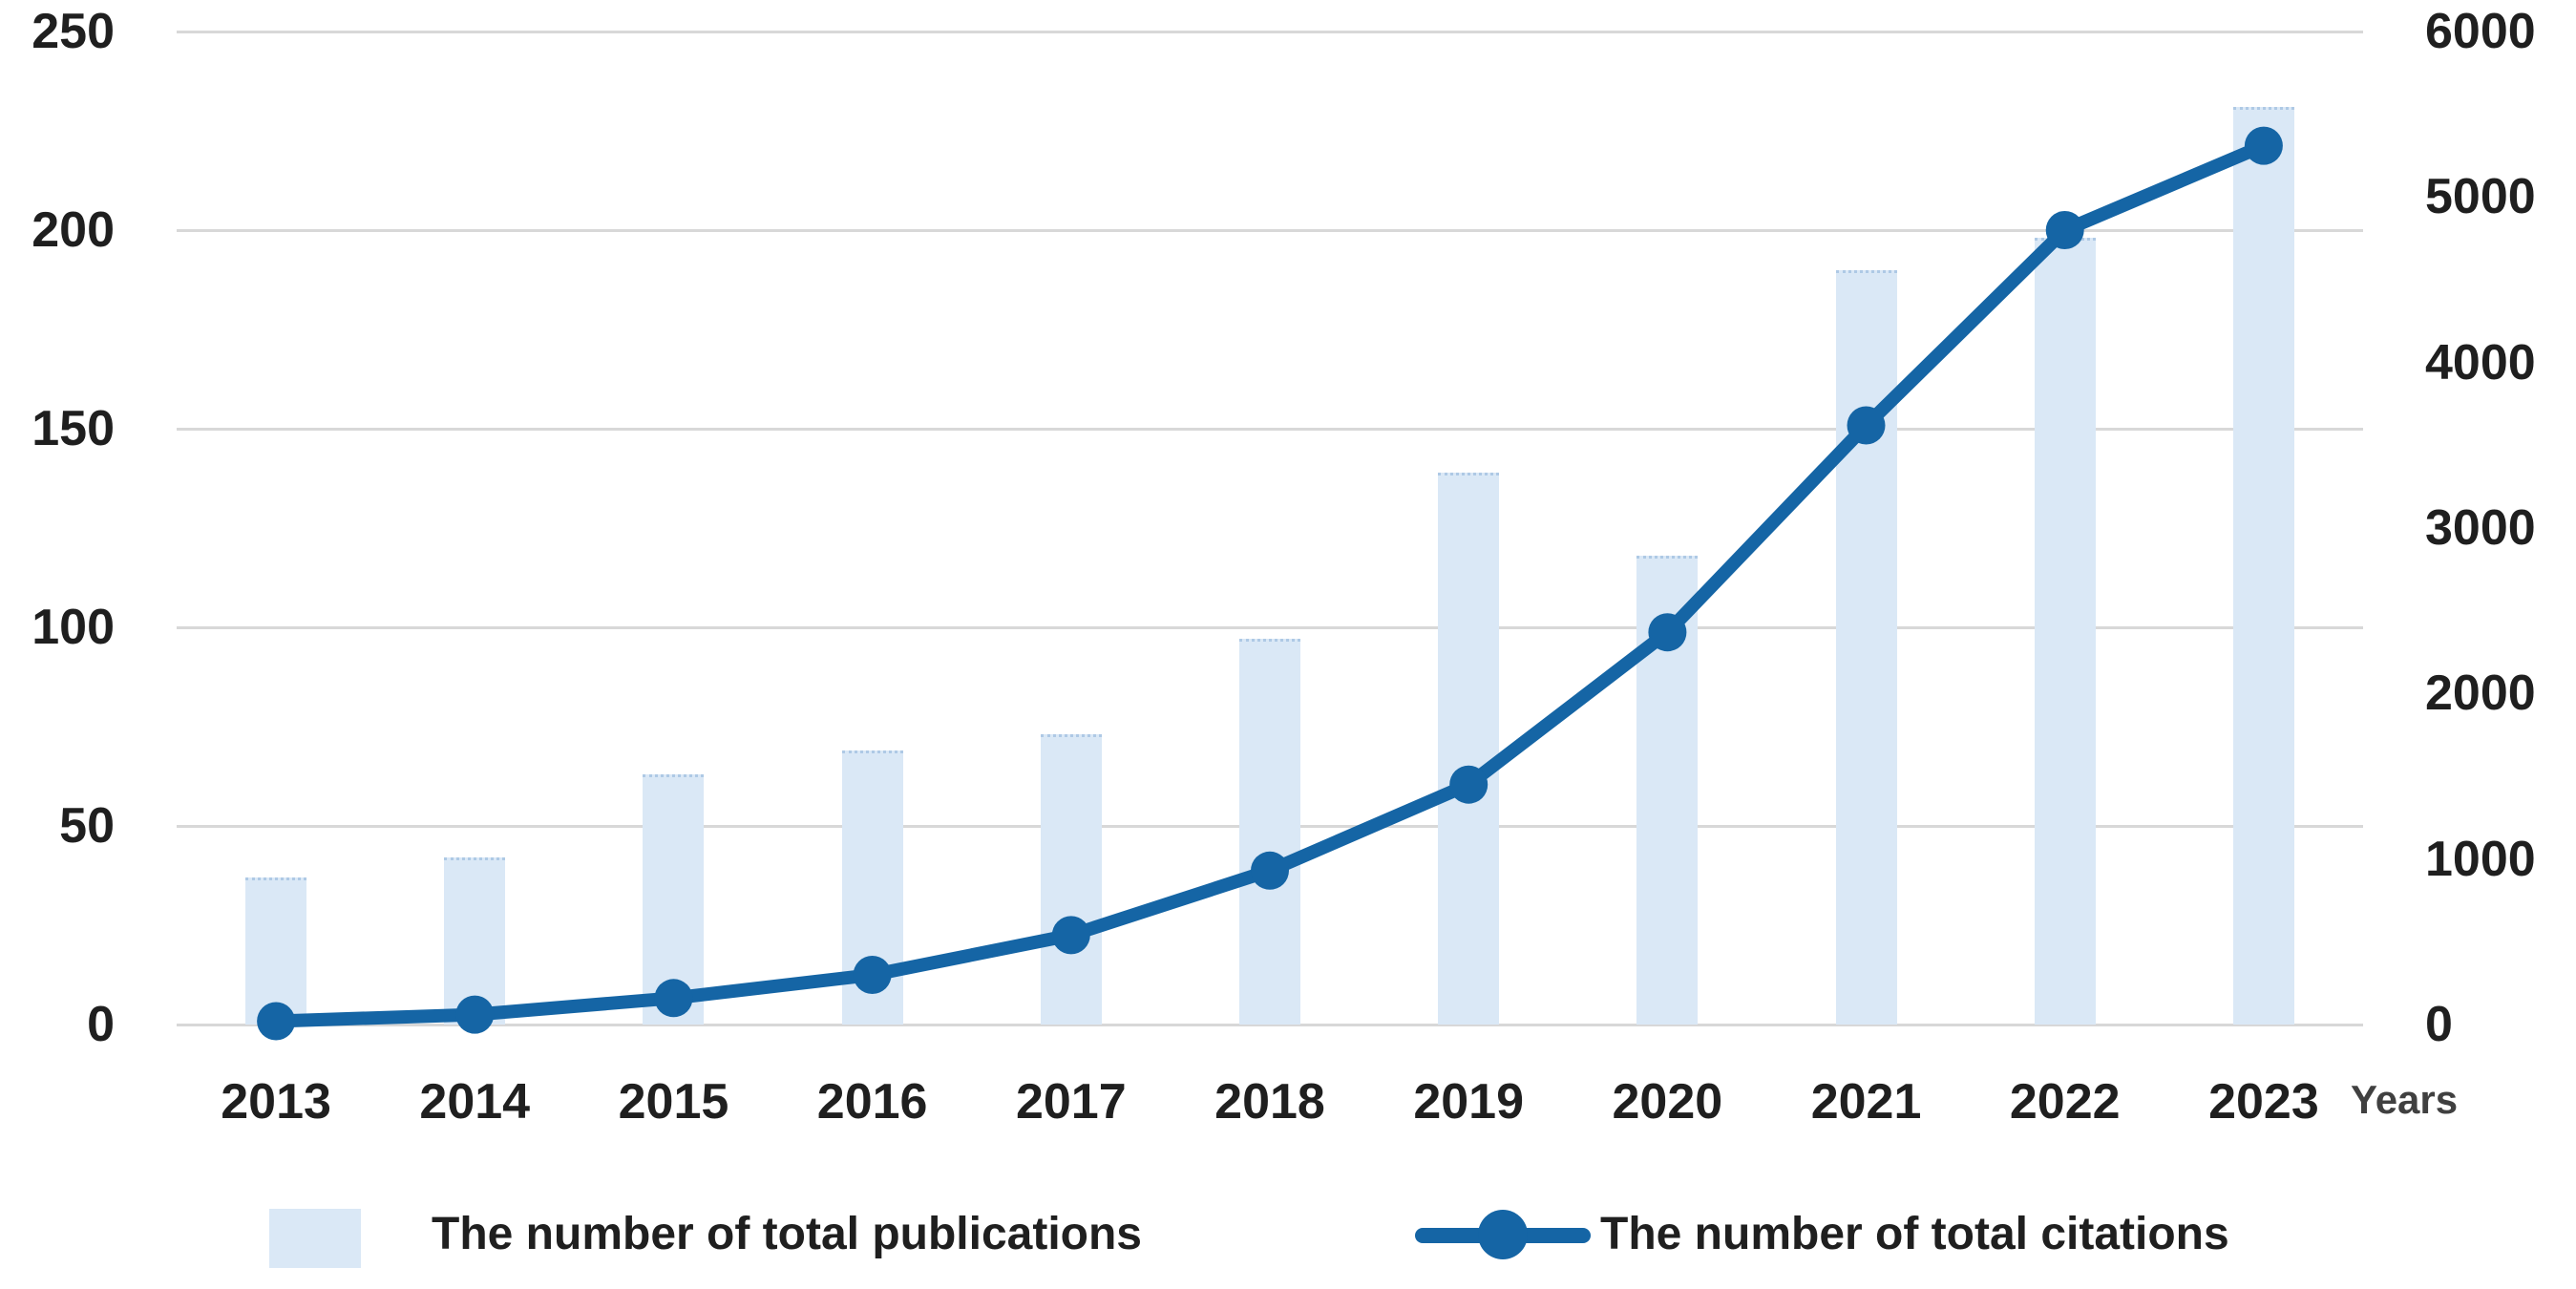 The image size is (2576, 1289). I want to click on left-axis-tick-150: 150, so click(73, 428).